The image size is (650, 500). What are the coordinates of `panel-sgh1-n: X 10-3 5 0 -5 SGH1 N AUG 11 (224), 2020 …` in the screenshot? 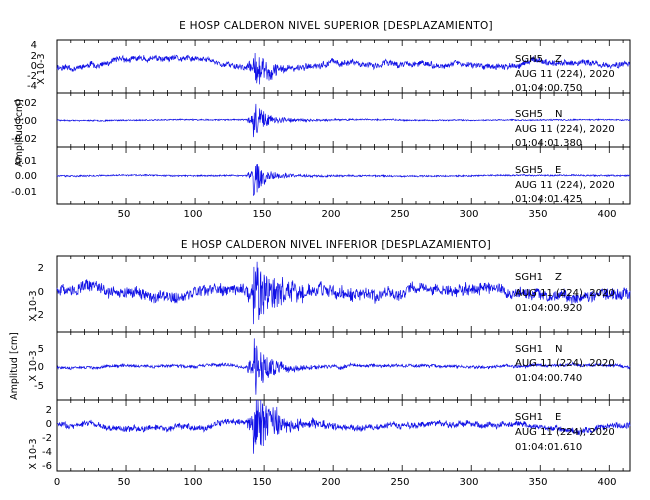 It's located at (329, 366).